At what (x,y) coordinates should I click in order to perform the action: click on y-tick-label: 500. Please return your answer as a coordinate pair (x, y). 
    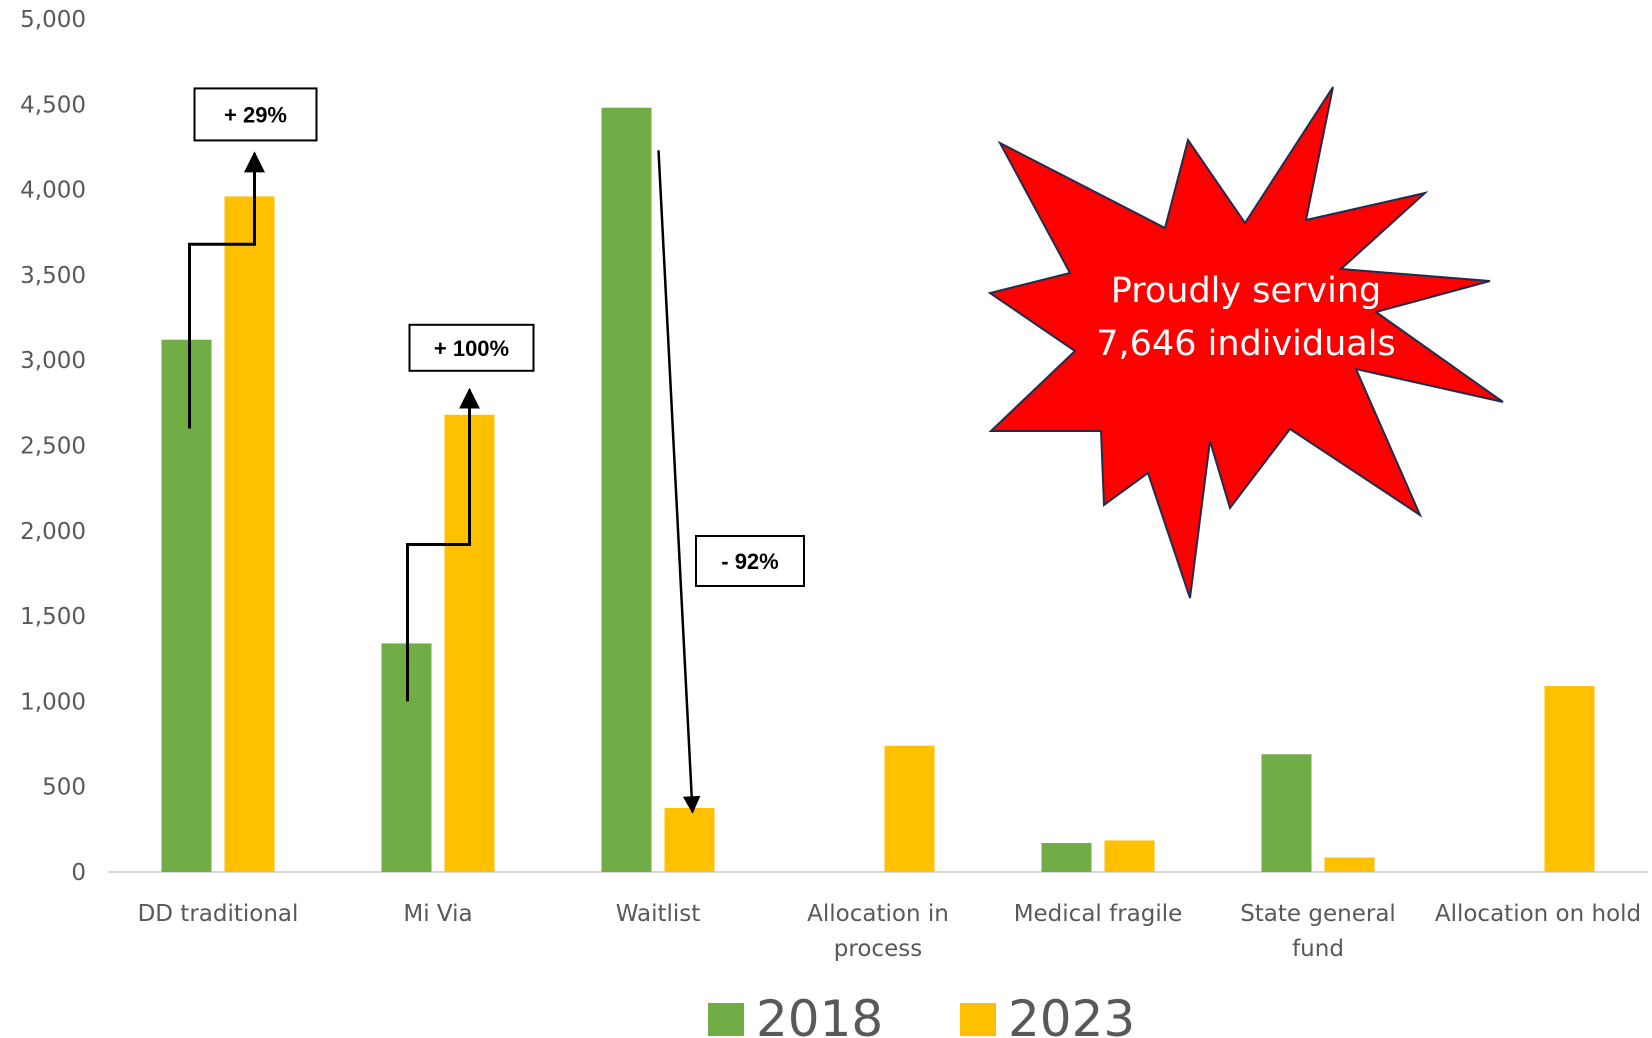
    Looking at the image, I should click on (64, 788).